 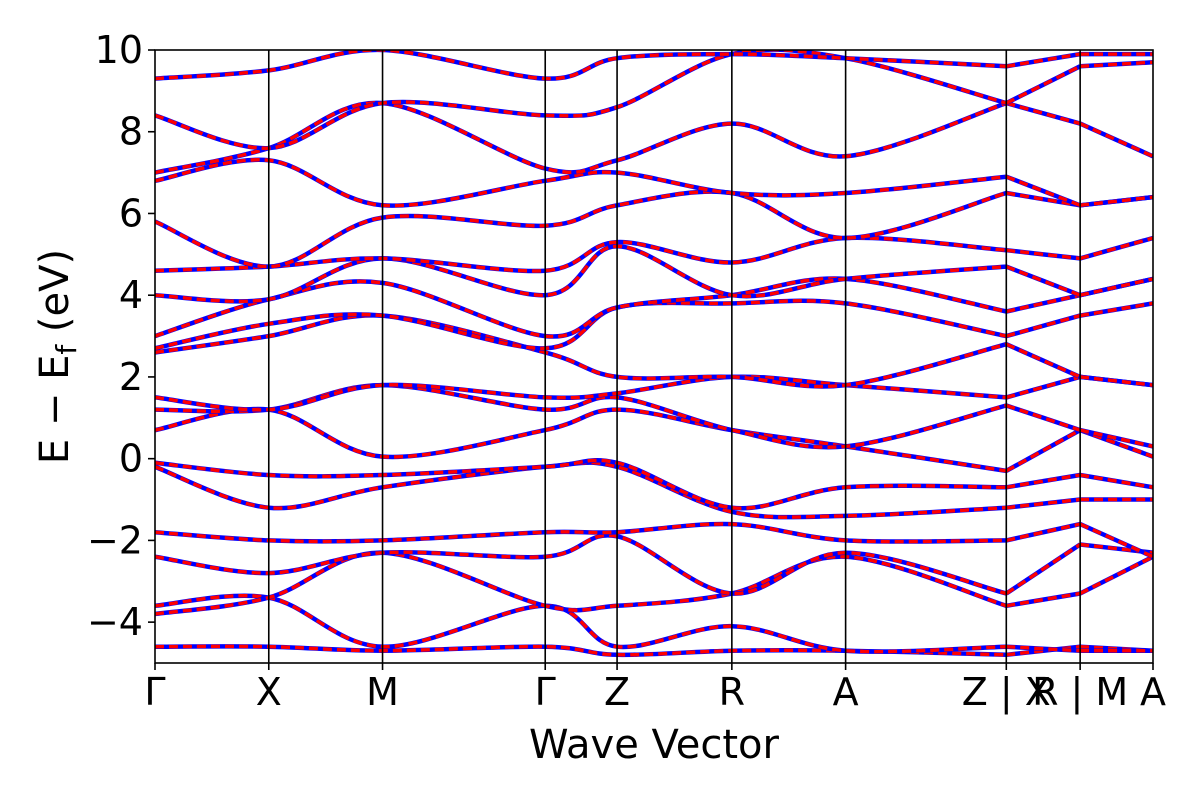 I want to click on y-tick-label-6: 8, so click(x=131, y=132).